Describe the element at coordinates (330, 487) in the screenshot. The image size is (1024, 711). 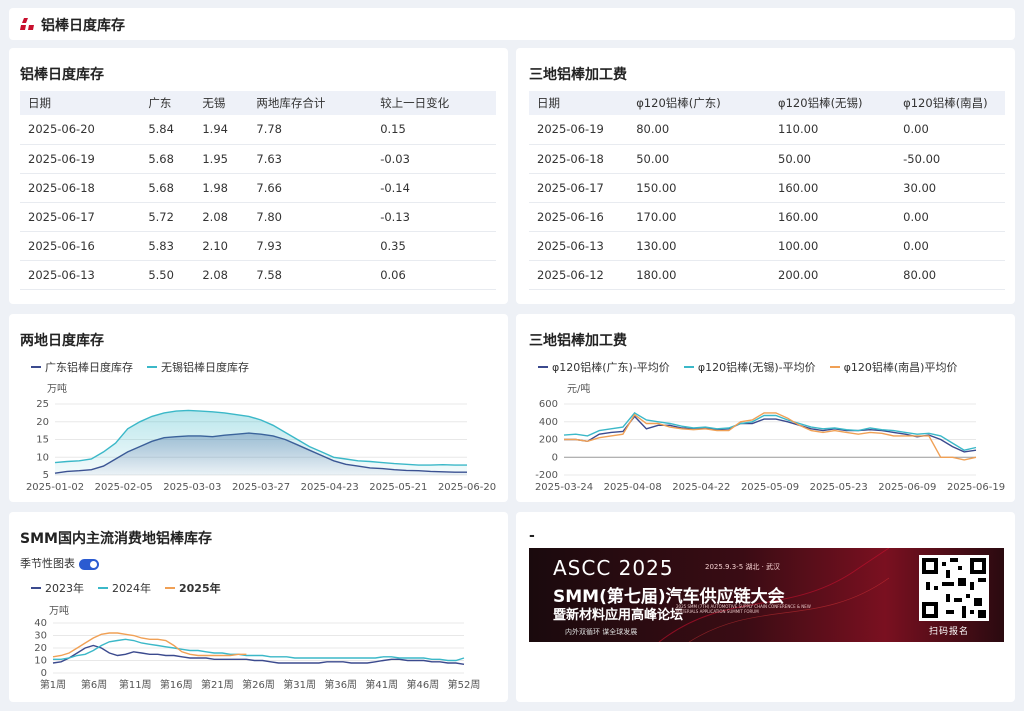
I see `x-tick-label: 2025-04-23` at that location.